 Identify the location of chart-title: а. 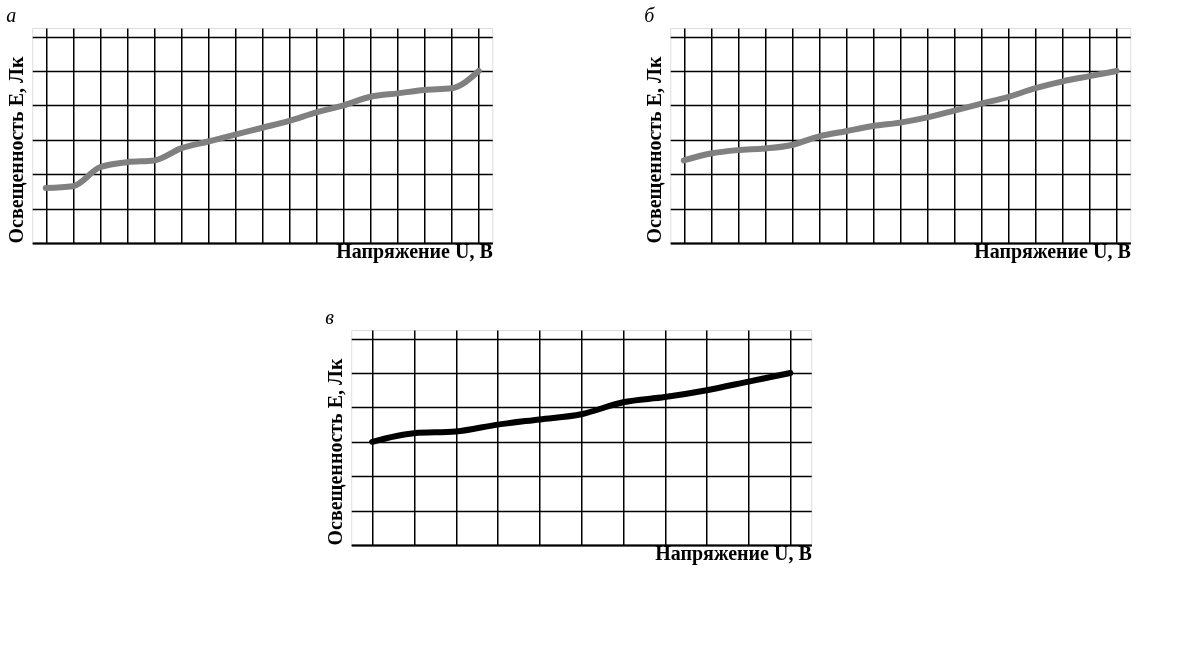
(11, 15).